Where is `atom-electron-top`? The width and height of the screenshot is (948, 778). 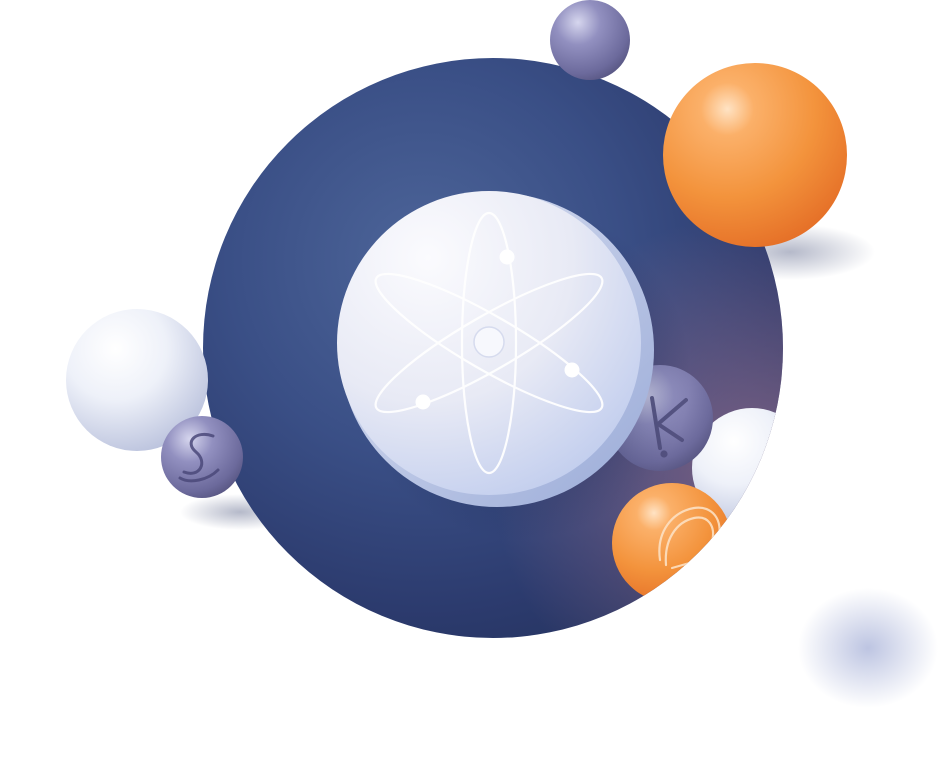 atom-electron-top is located at coordinates (507, 257).